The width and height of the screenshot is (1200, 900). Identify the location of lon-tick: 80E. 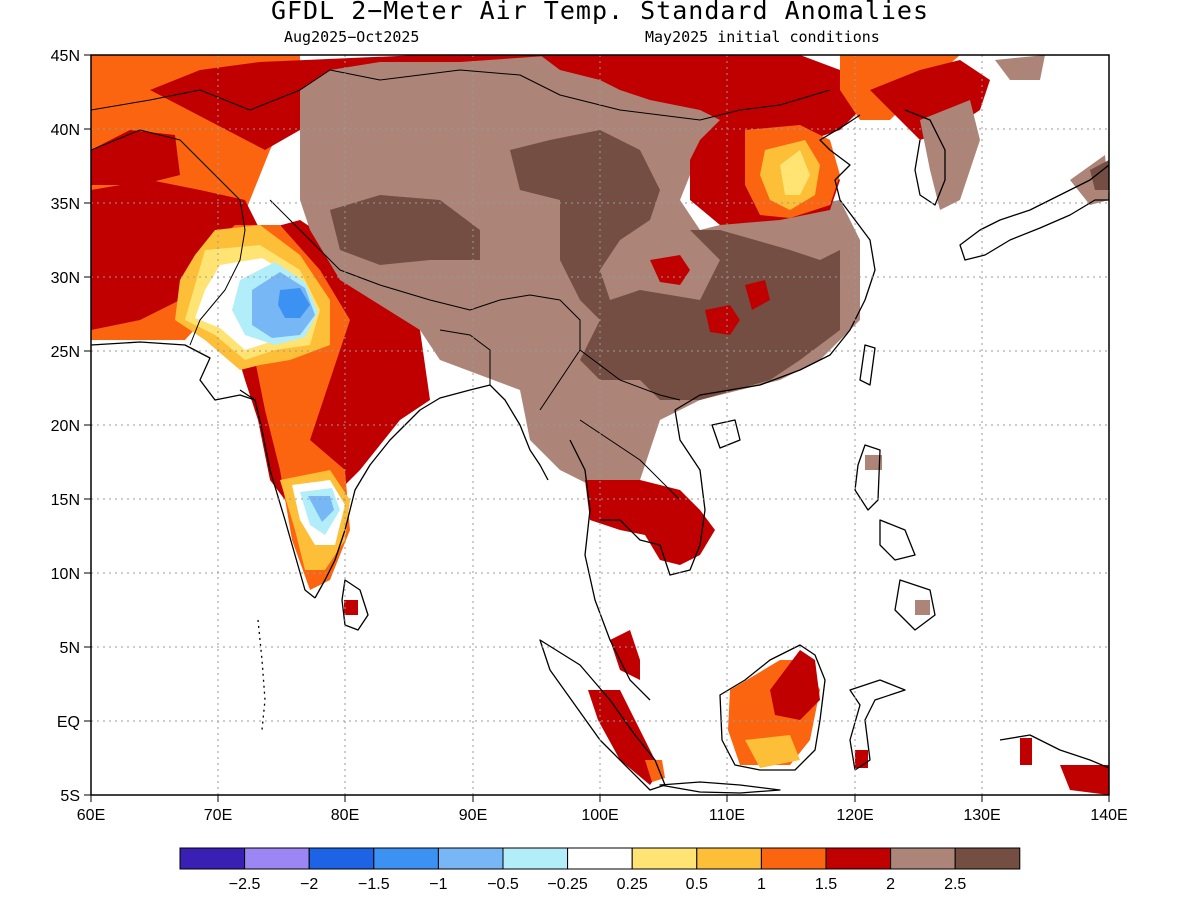
(345, 809).